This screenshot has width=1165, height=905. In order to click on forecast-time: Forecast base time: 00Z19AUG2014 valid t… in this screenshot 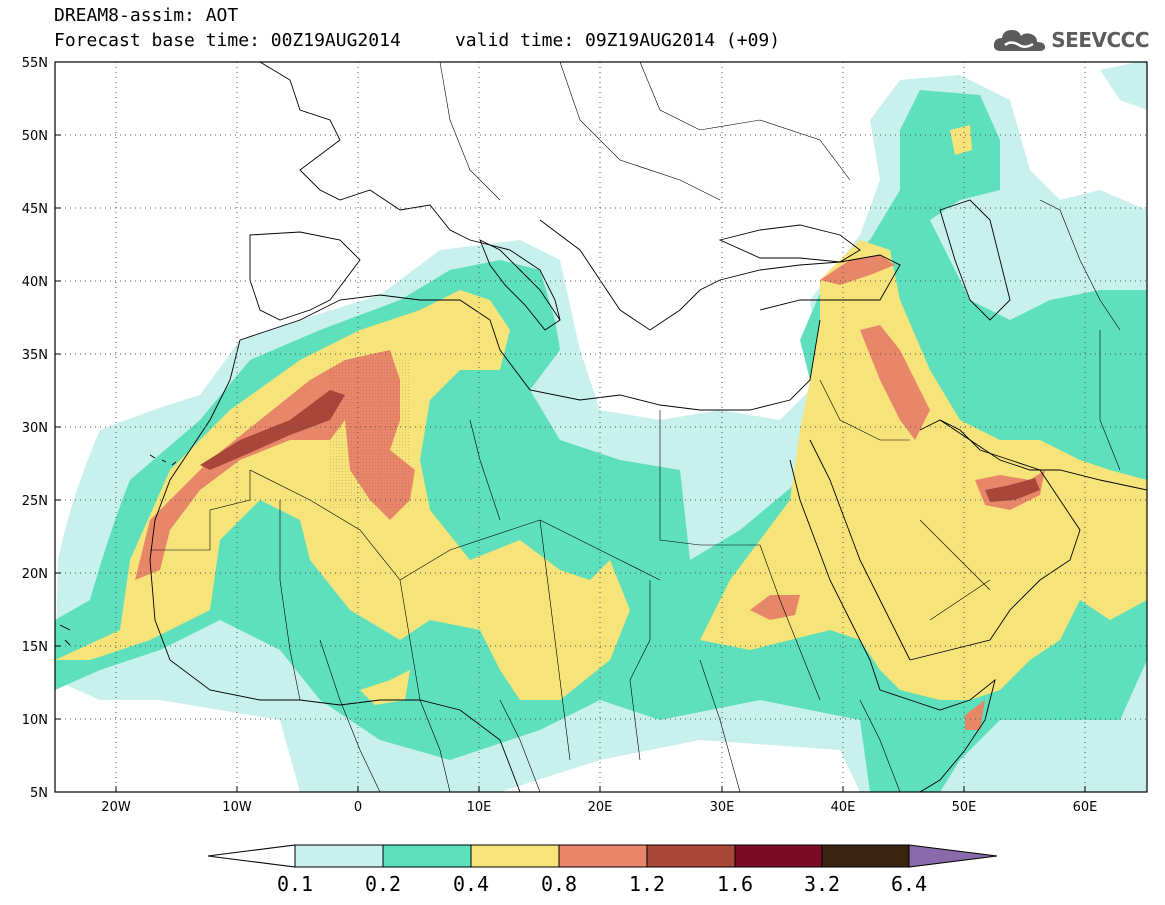, I will do `click(417, 40)`.